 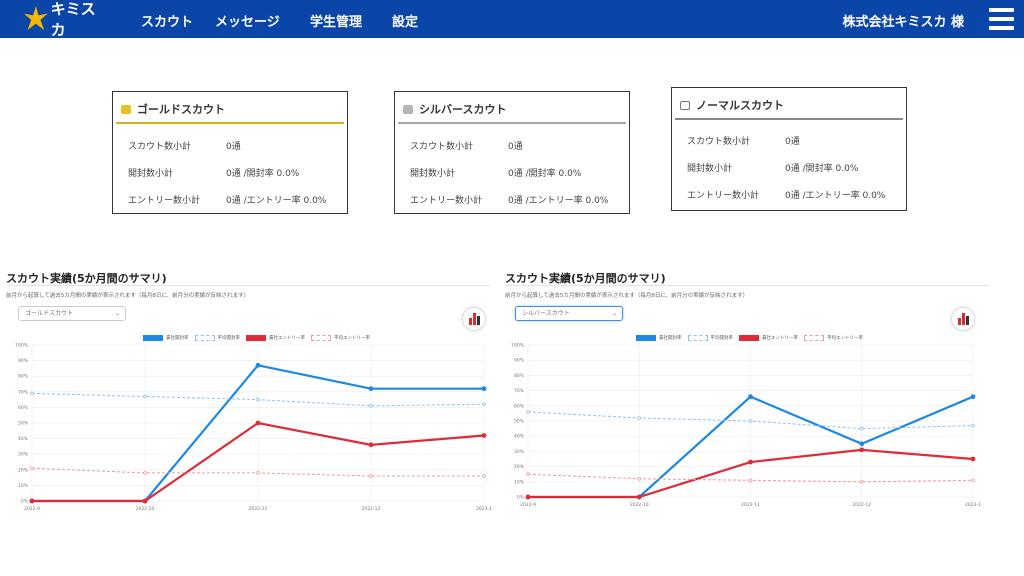 What do you see at coordinates (167, 22) in the screenshot?
I see `nav-scout: スカウト` at bounding box center [167, 22].